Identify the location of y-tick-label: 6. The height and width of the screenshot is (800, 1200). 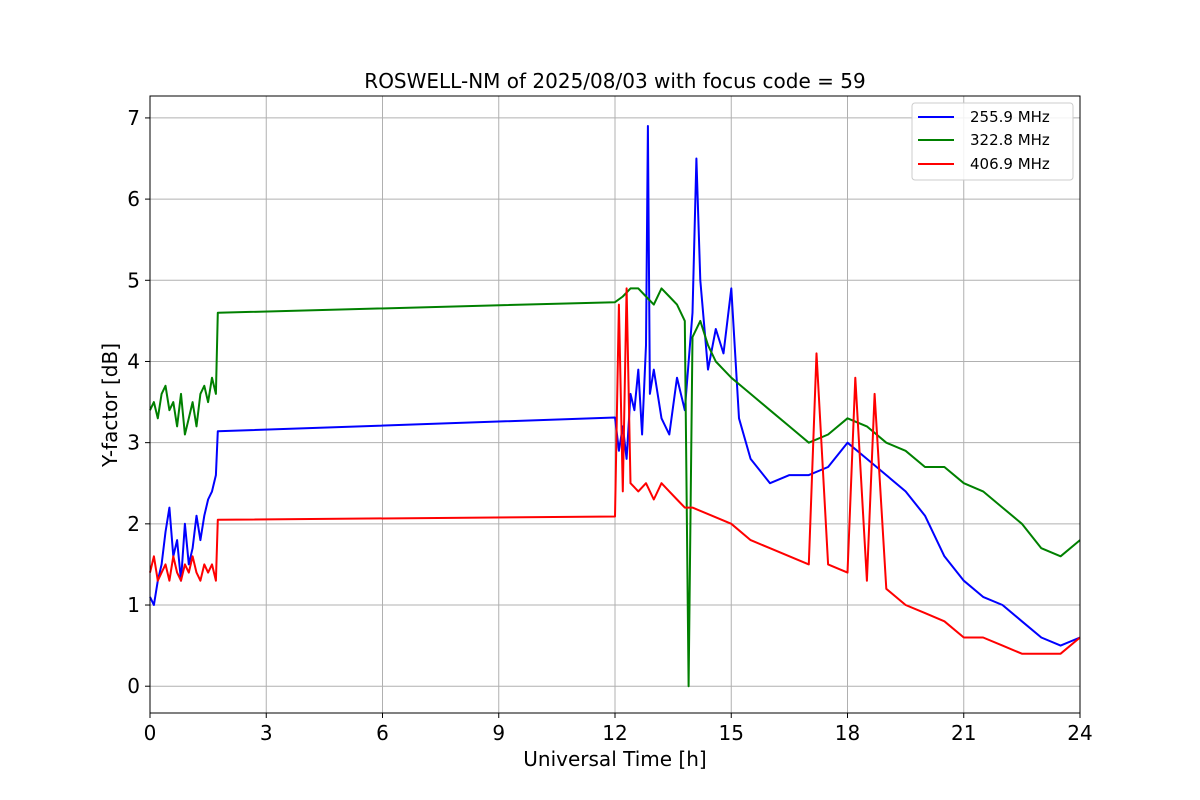
(133, 199).